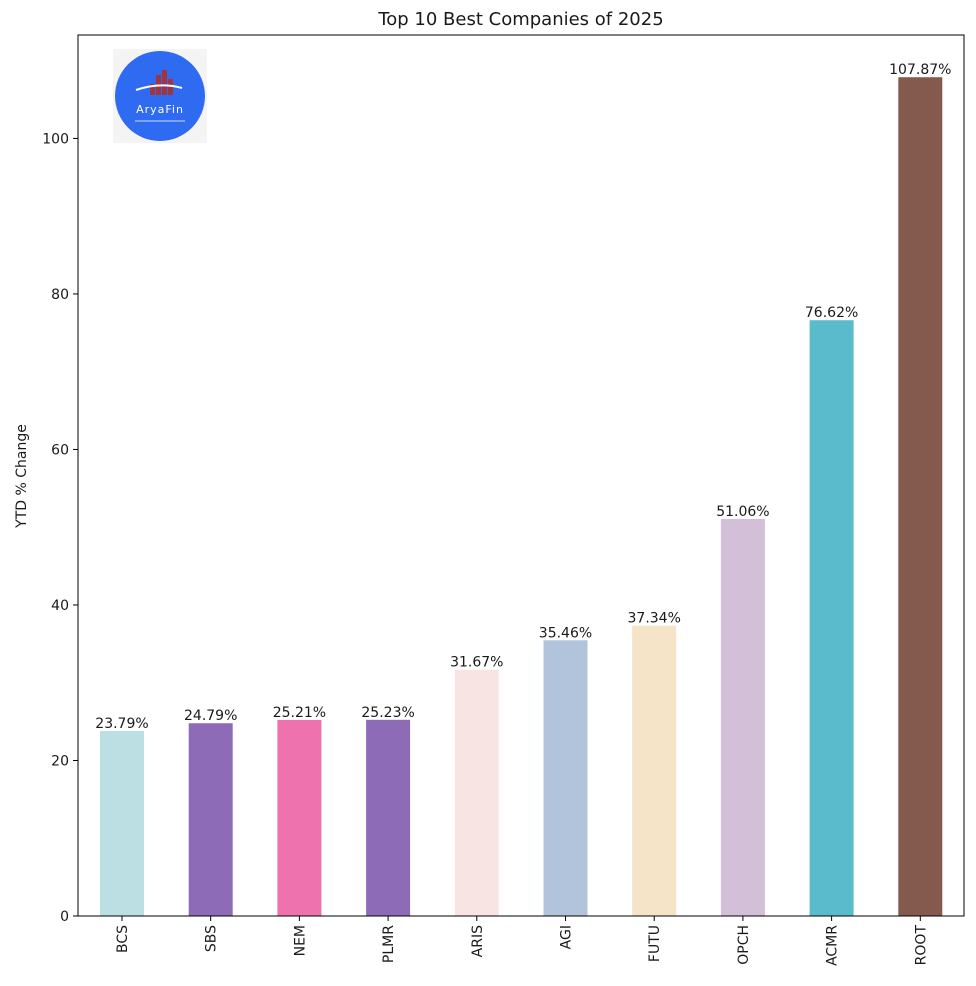 The image size is (976, 986). What do you see at coordinates (389, 944) in the screenshot?
I see `x-tick-label-plmr: PLMR` at bounding box center [389, 944].